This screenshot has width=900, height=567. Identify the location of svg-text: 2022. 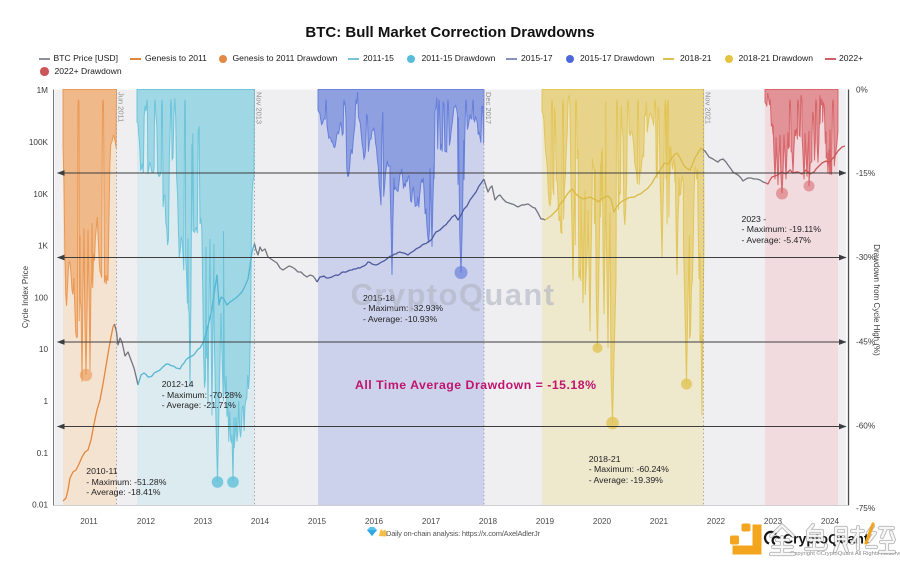
(716, 521).